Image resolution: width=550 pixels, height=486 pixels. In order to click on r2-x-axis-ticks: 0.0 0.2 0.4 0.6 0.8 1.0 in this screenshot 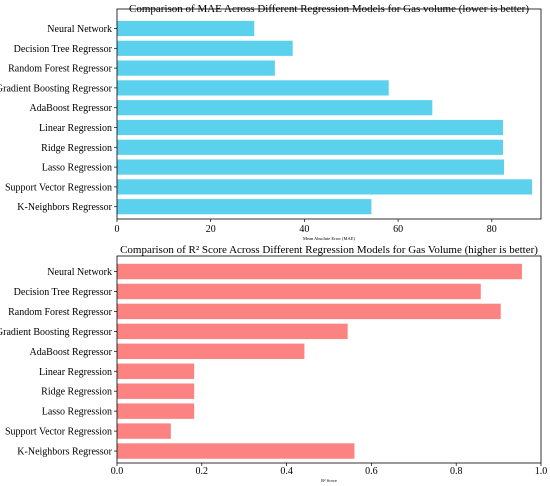, I will do `click(329, 470)`.